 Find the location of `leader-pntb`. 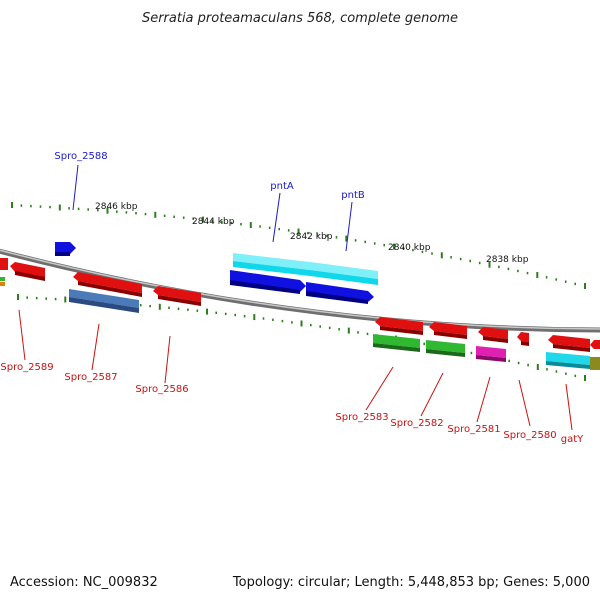

leader-pntb is located at coordinates (349, 226).